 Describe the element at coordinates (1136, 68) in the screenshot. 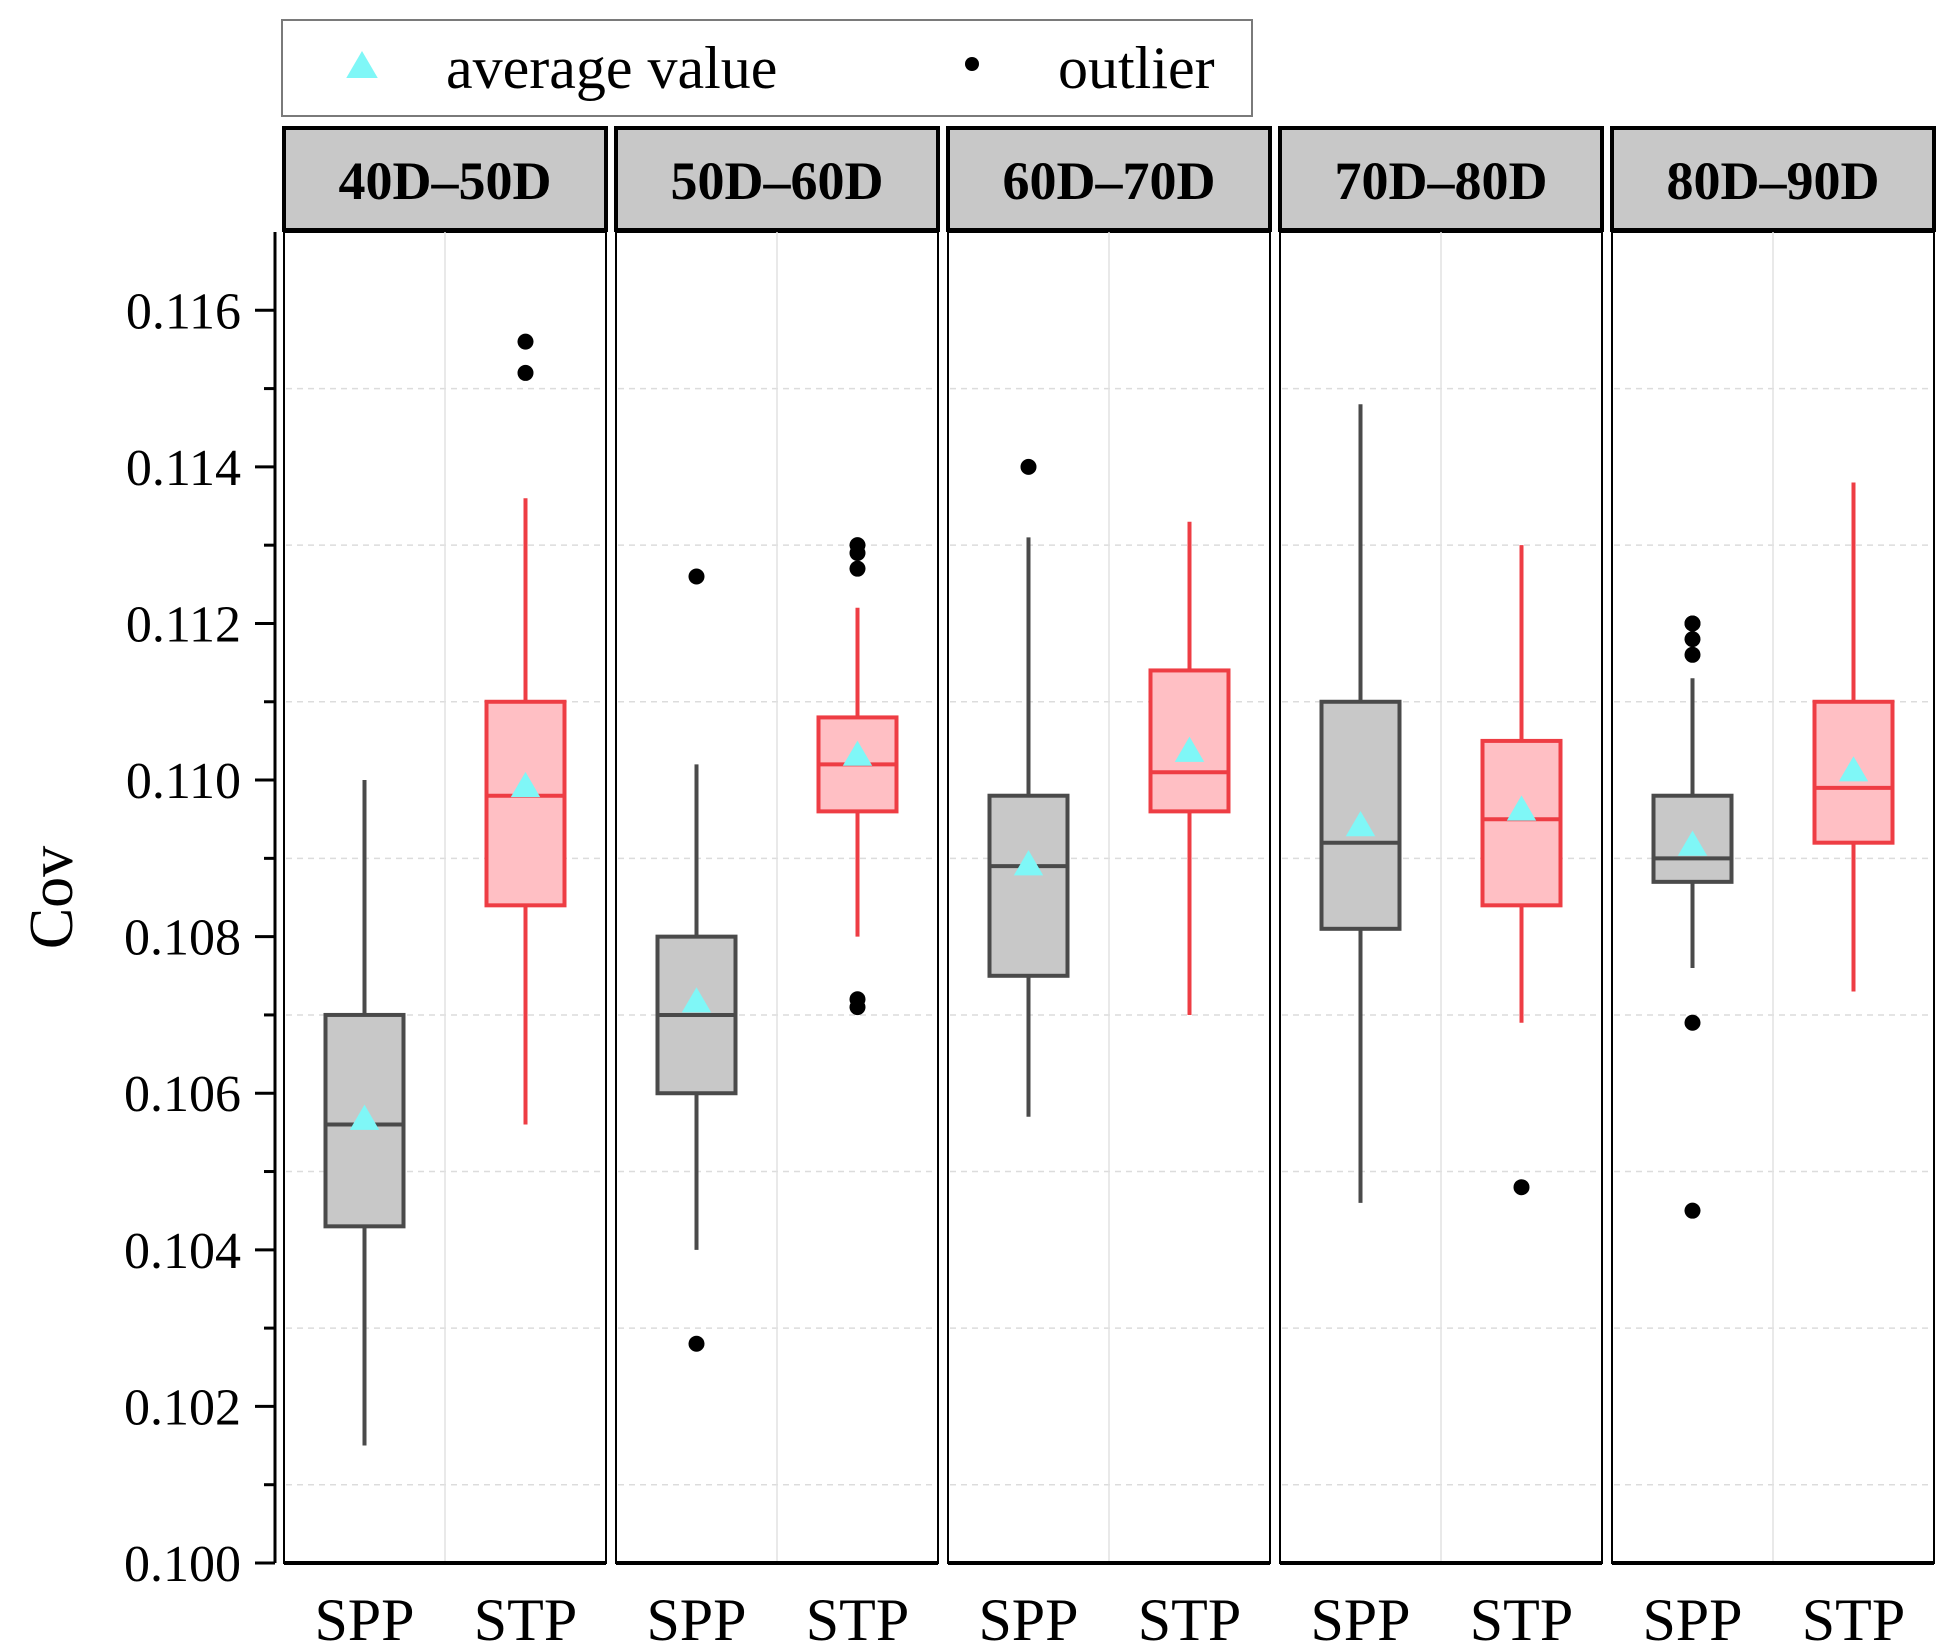

I see `legend-outlier-label: outlier` at that location.